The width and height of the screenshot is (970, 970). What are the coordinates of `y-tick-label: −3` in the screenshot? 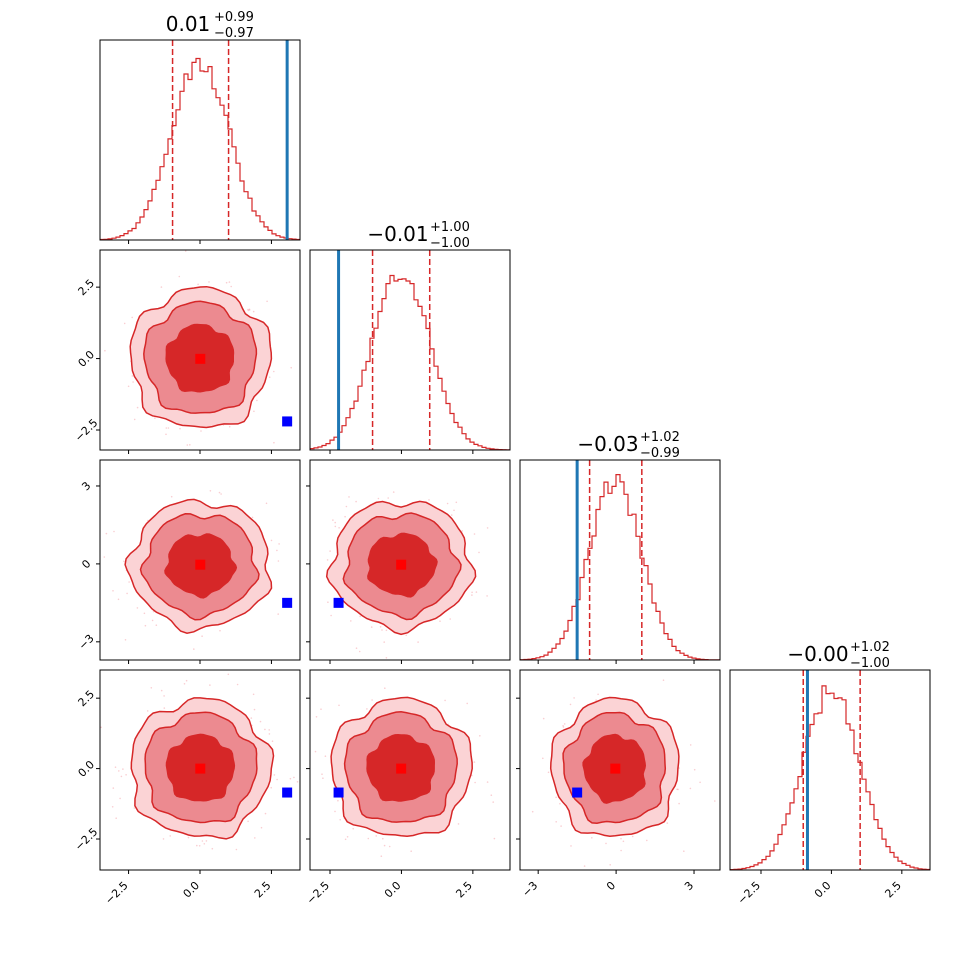 It's located at (86, 642).